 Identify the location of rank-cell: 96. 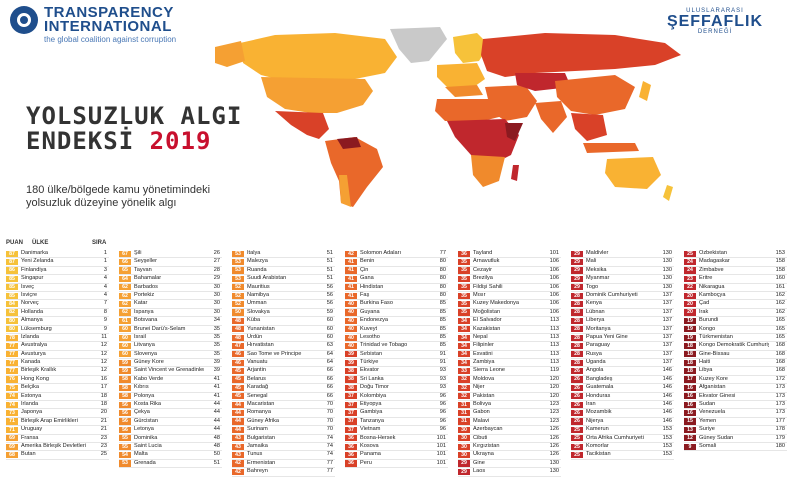
(442, 420).